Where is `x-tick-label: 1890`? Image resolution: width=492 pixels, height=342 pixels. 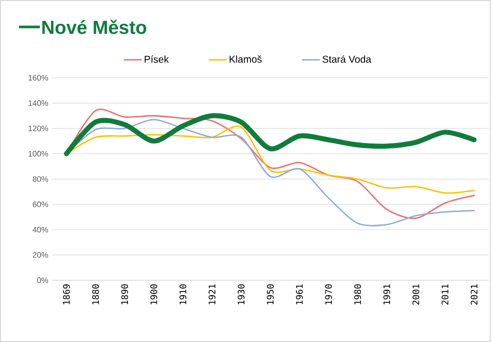
x-tick-label: 1890 is located at coordinates (124, 294).